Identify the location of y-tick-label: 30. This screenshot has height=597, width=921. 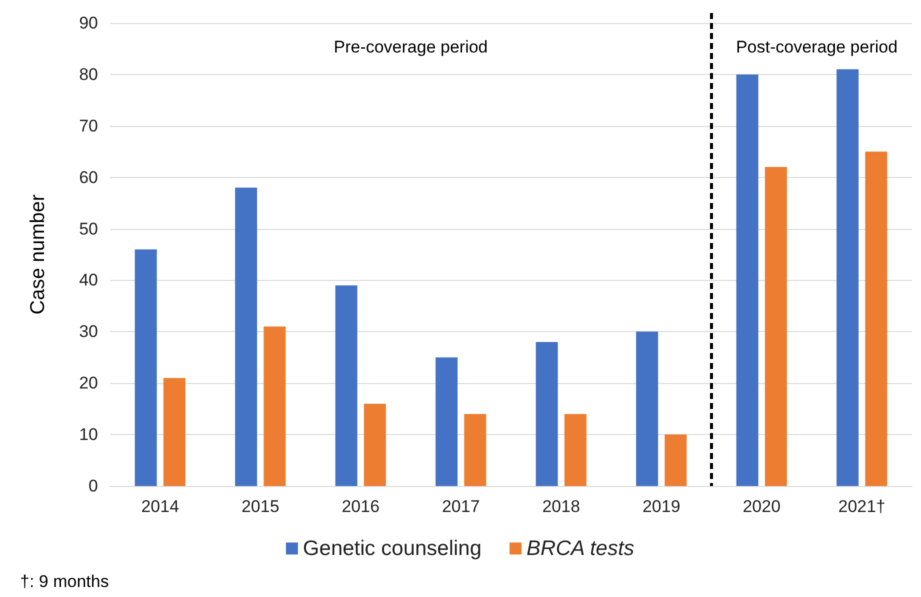
(88, 332).